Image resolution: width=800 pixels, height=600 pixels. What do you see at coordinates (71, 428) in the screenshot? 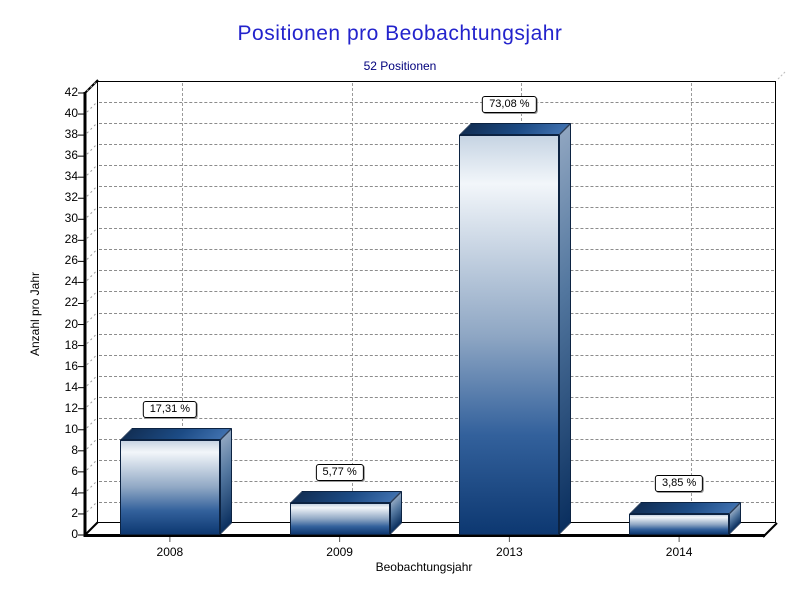
I see `y-tick-label: 10` at bounding box center [71, 428].